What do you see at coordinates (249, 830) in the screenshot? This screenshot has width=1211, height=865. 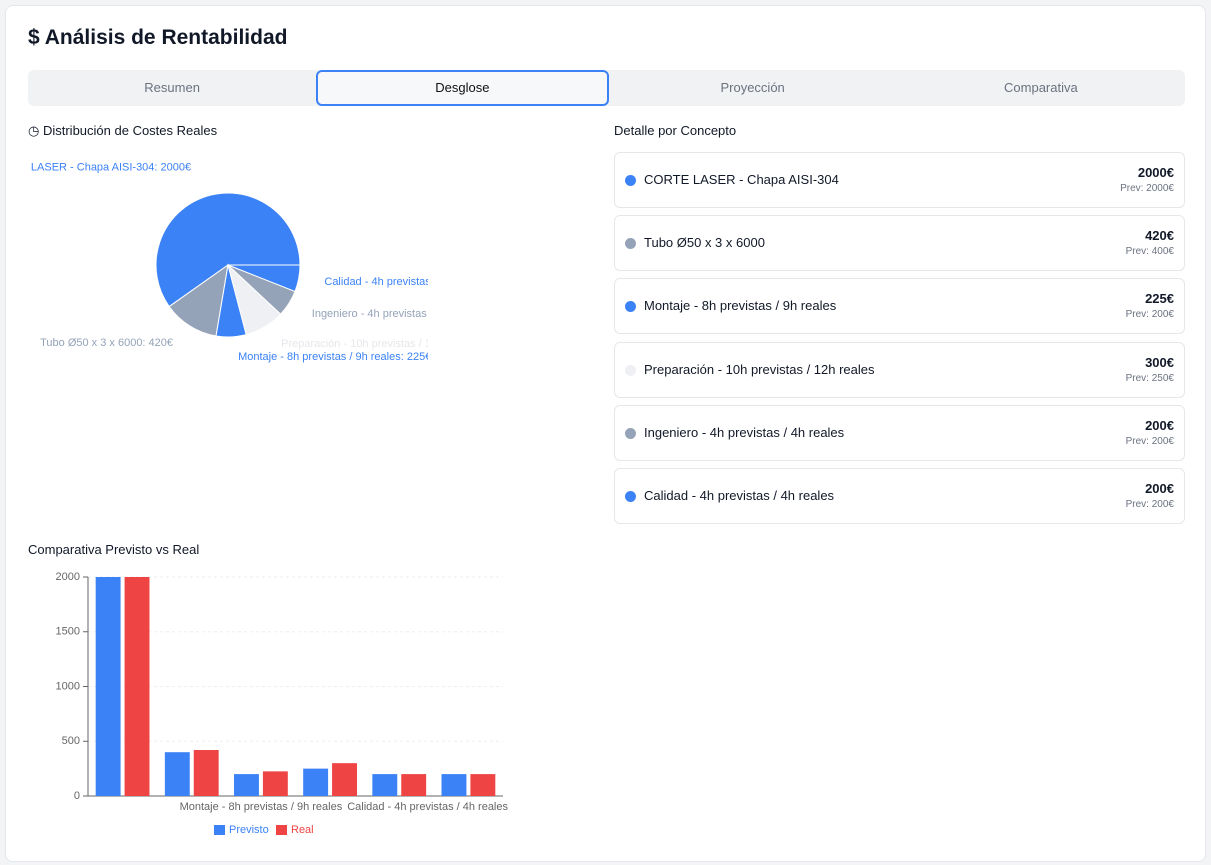 I see `legend-label: Previsto` at bounding box center [249, 830].